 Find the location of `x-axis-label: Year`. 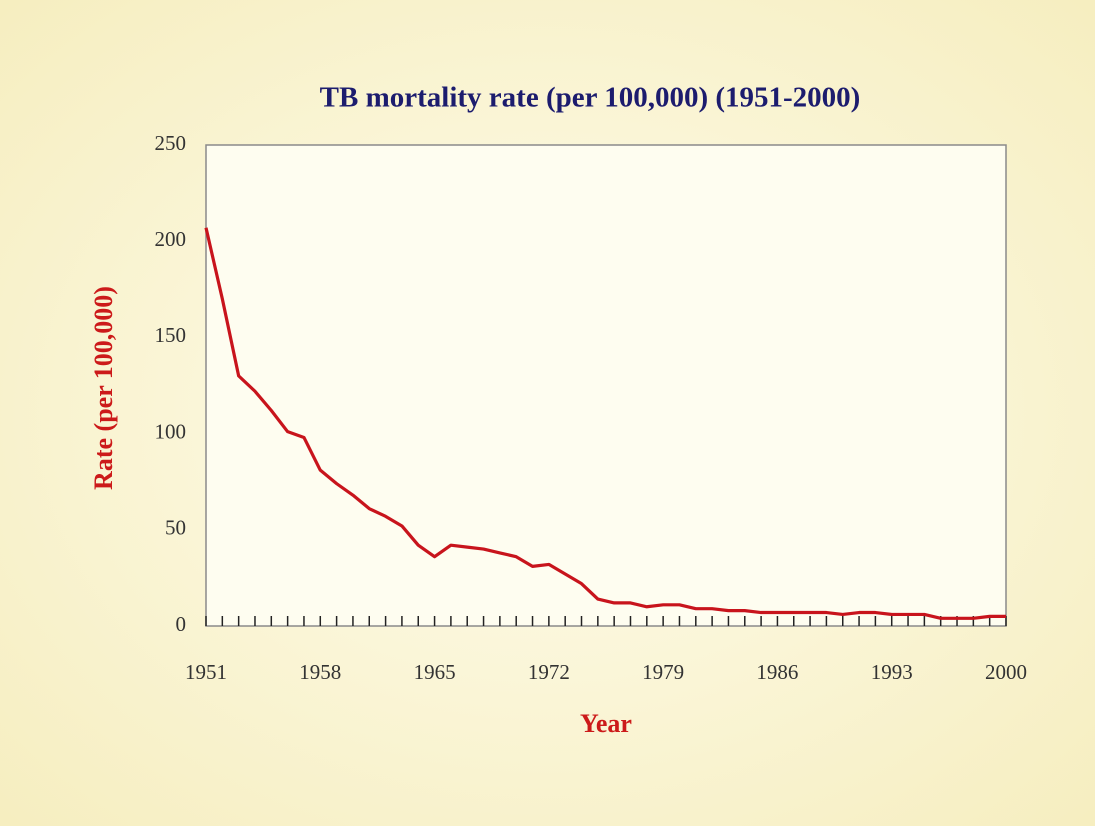

x-axis-label: Year is located at coordinates (606, 723).